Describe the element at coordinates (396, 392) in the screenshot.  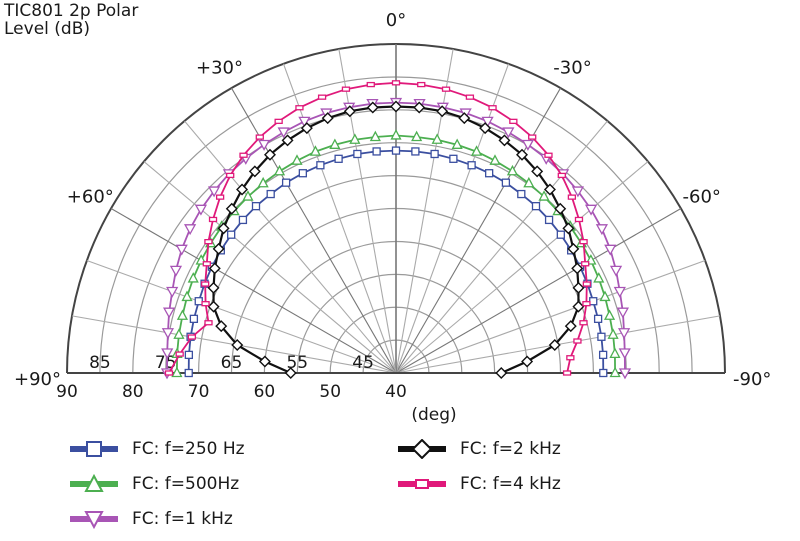
I see `radial-tick-label: 40` at that location.